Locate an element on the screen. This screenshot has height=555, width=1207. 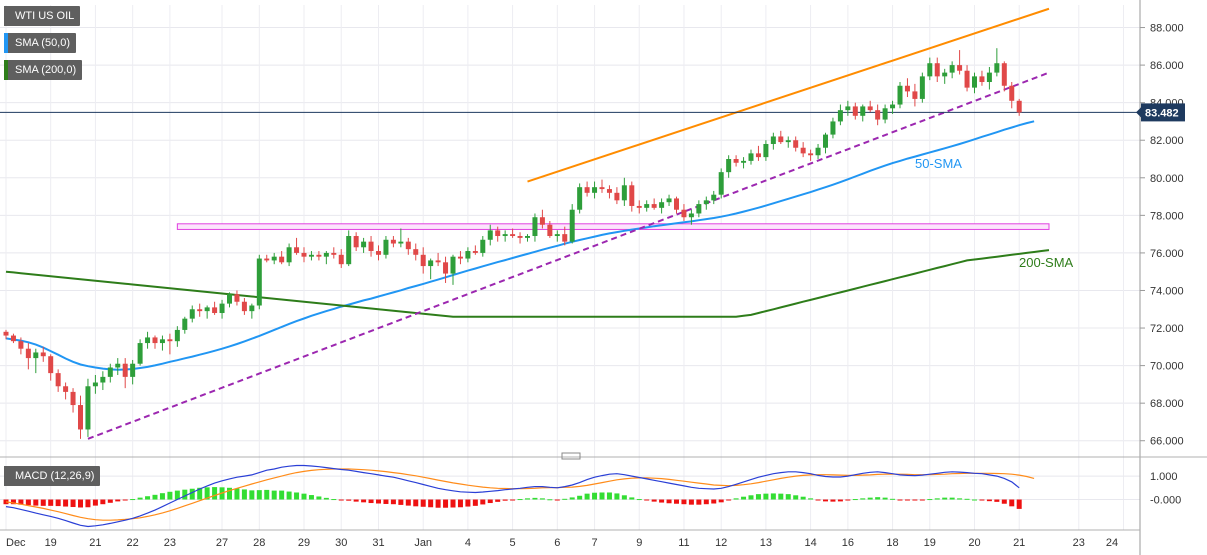
consolidation-zone is located at coordinates (613, 226).